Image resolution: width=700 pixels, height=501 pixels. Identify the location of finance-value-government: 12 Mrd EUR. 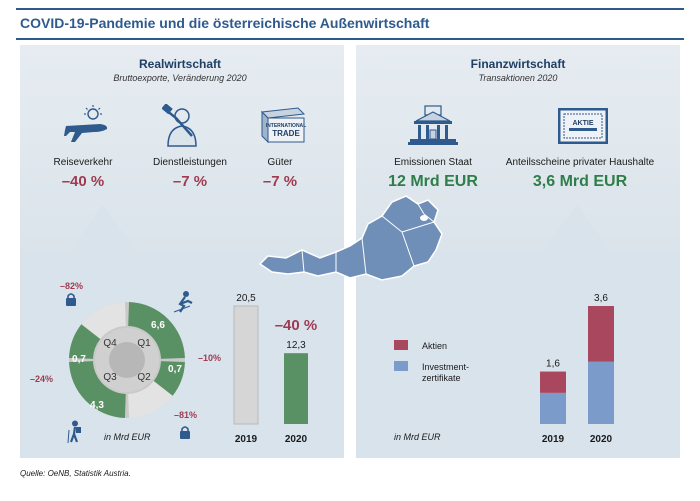
(433, 181).